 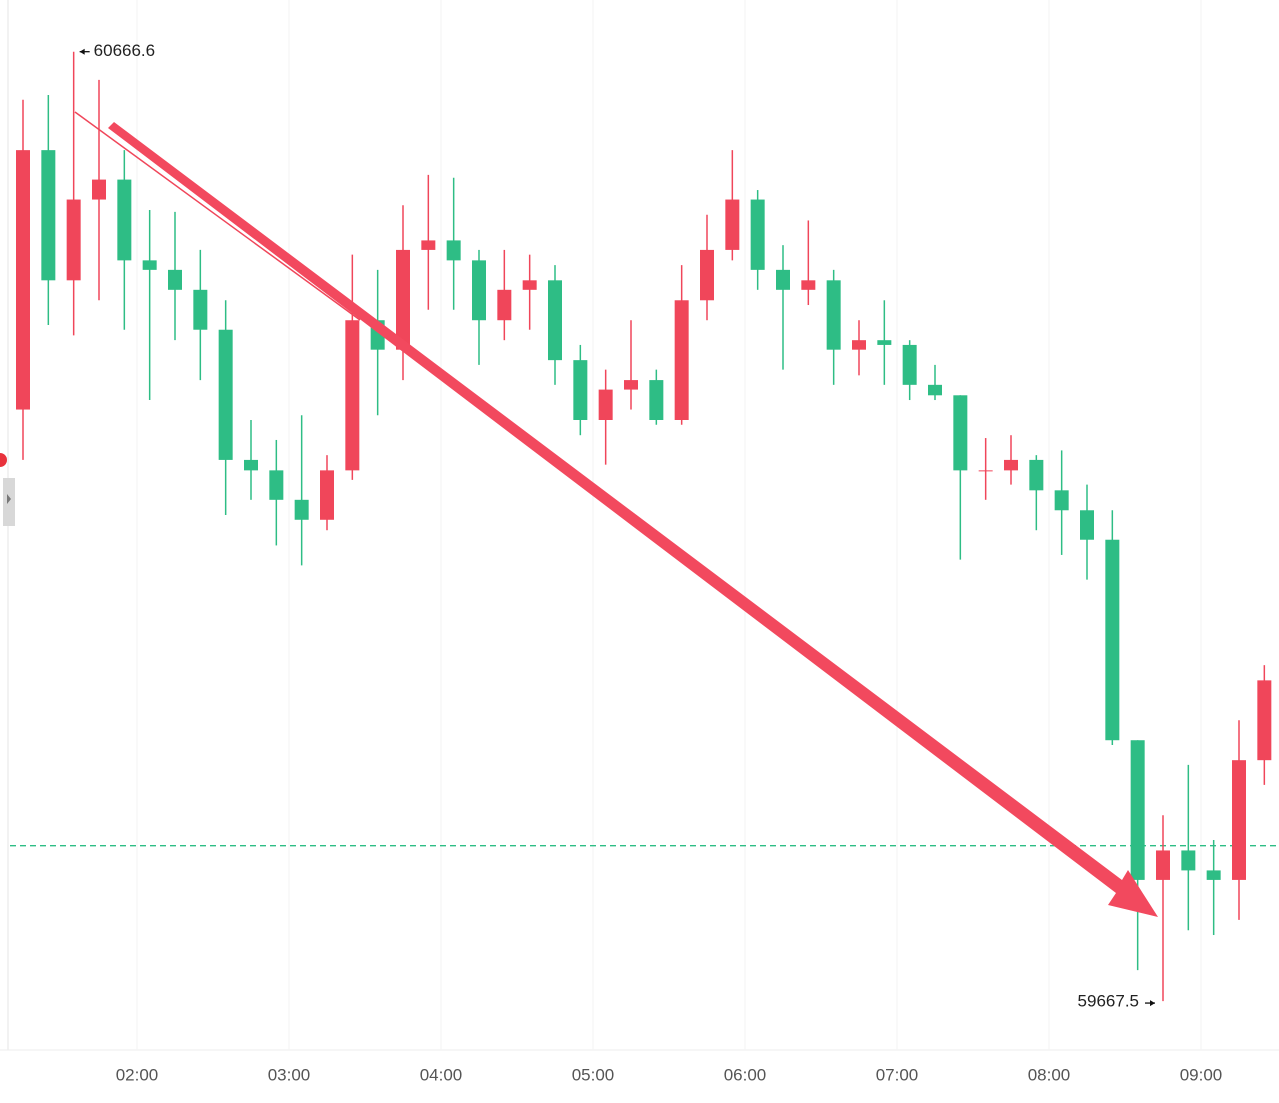 I want to click on x-tick-label: 03:00, so click(x=289, y=1074).